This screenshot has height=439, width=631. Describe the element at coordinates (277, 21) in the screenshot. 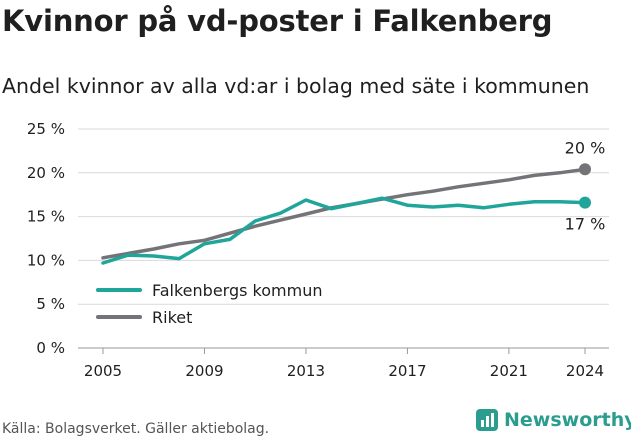

I see `chart-title: Kvinnor på vd-poster i Falkenberg` at that location.